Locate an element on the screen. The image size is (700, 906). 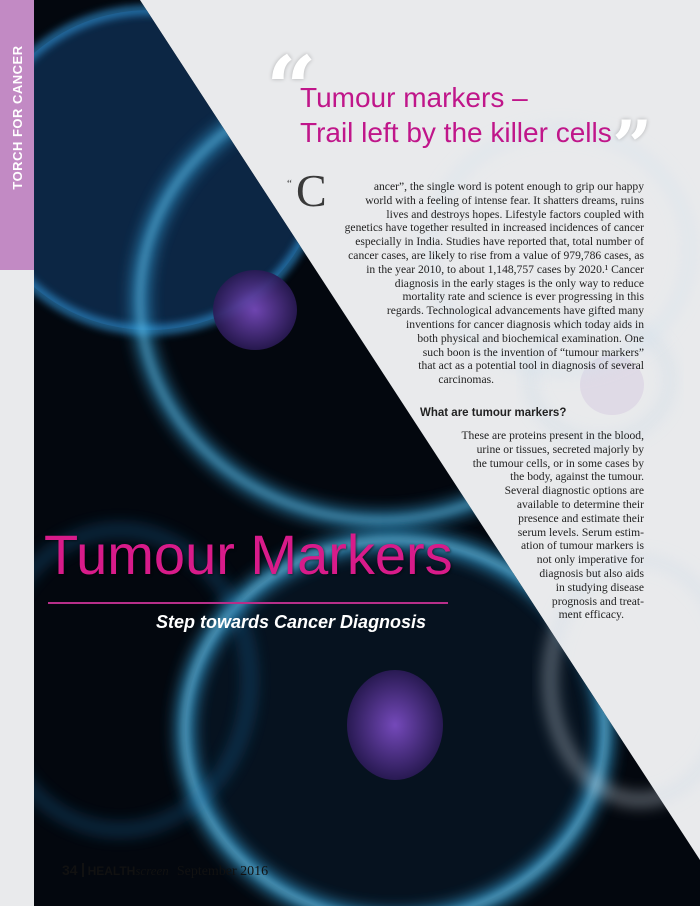
page-number: 34 is located at coordinates (70, 870).